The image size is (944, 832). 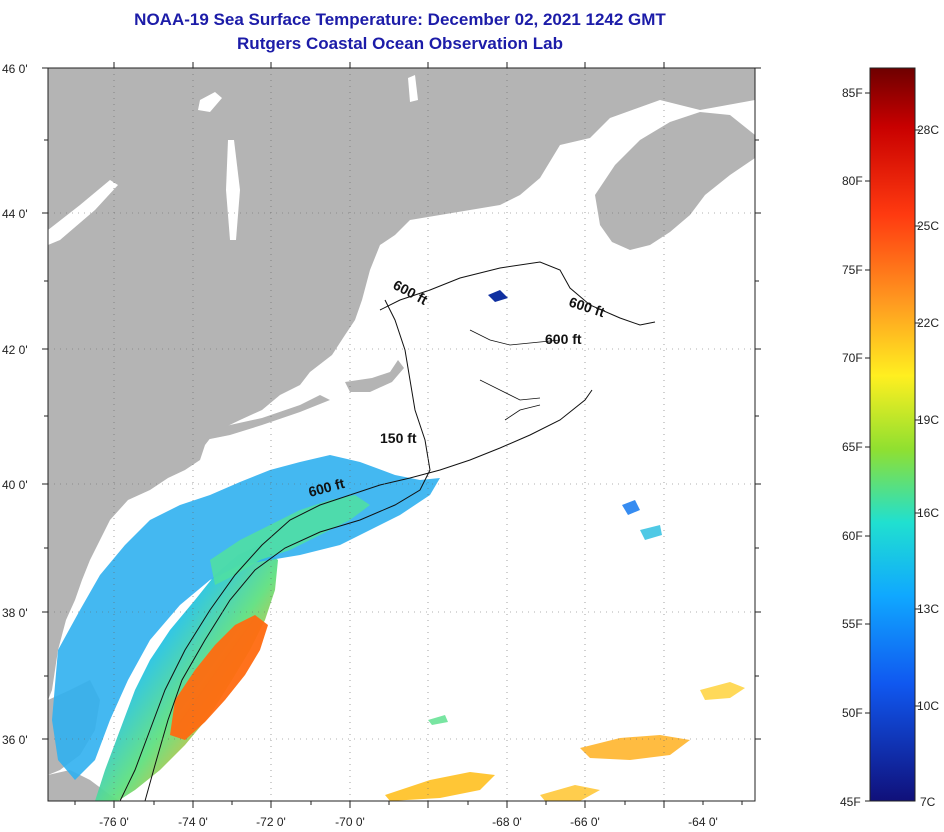 I want to click on lake-ontario, so click(x=83, y=212).